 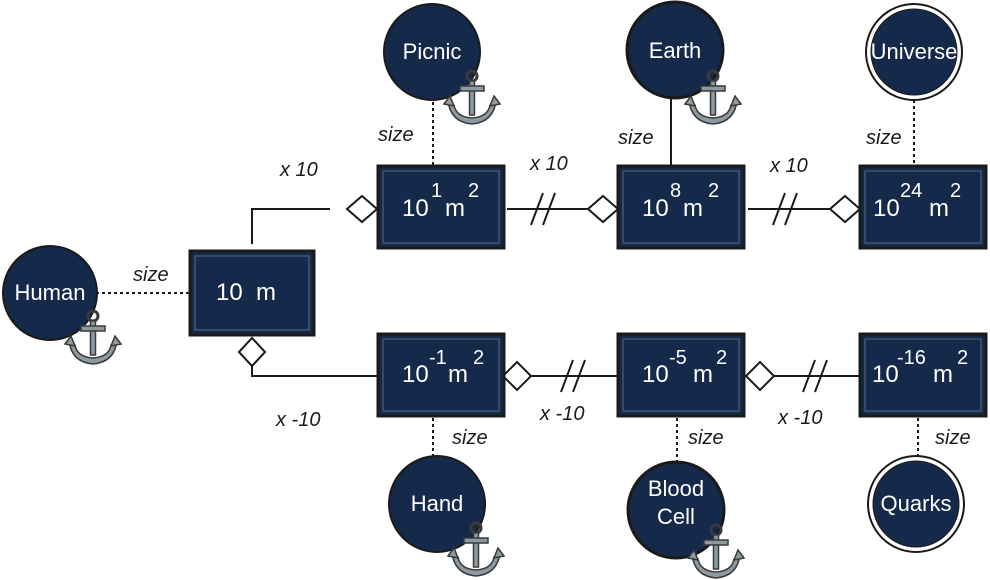 I want to click on entity-label: Human, so click(x=50, y=292).